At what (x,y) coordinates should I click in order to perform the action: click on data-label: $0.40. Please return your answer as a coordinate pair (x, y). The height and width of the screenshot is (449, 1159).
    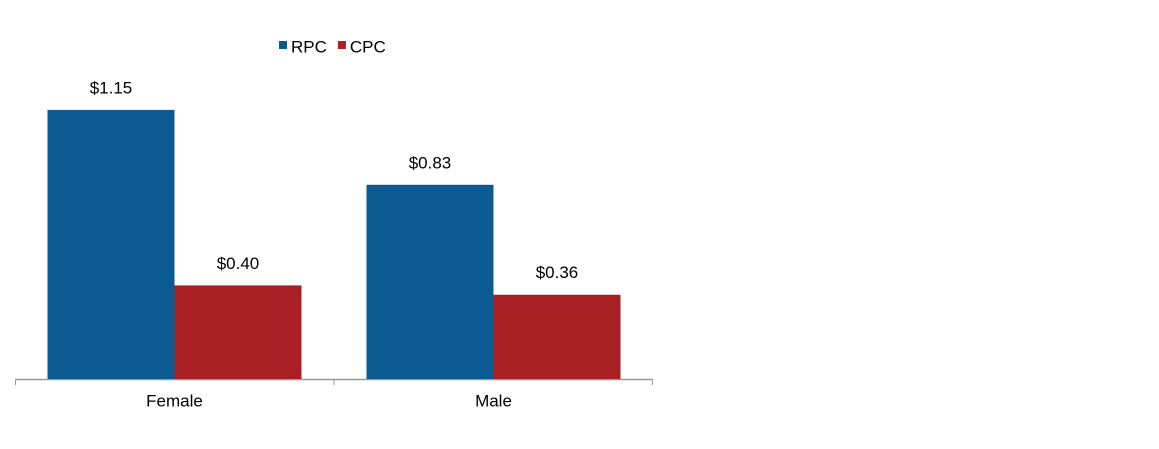
    Looking at the image, I should click on (238, 263).